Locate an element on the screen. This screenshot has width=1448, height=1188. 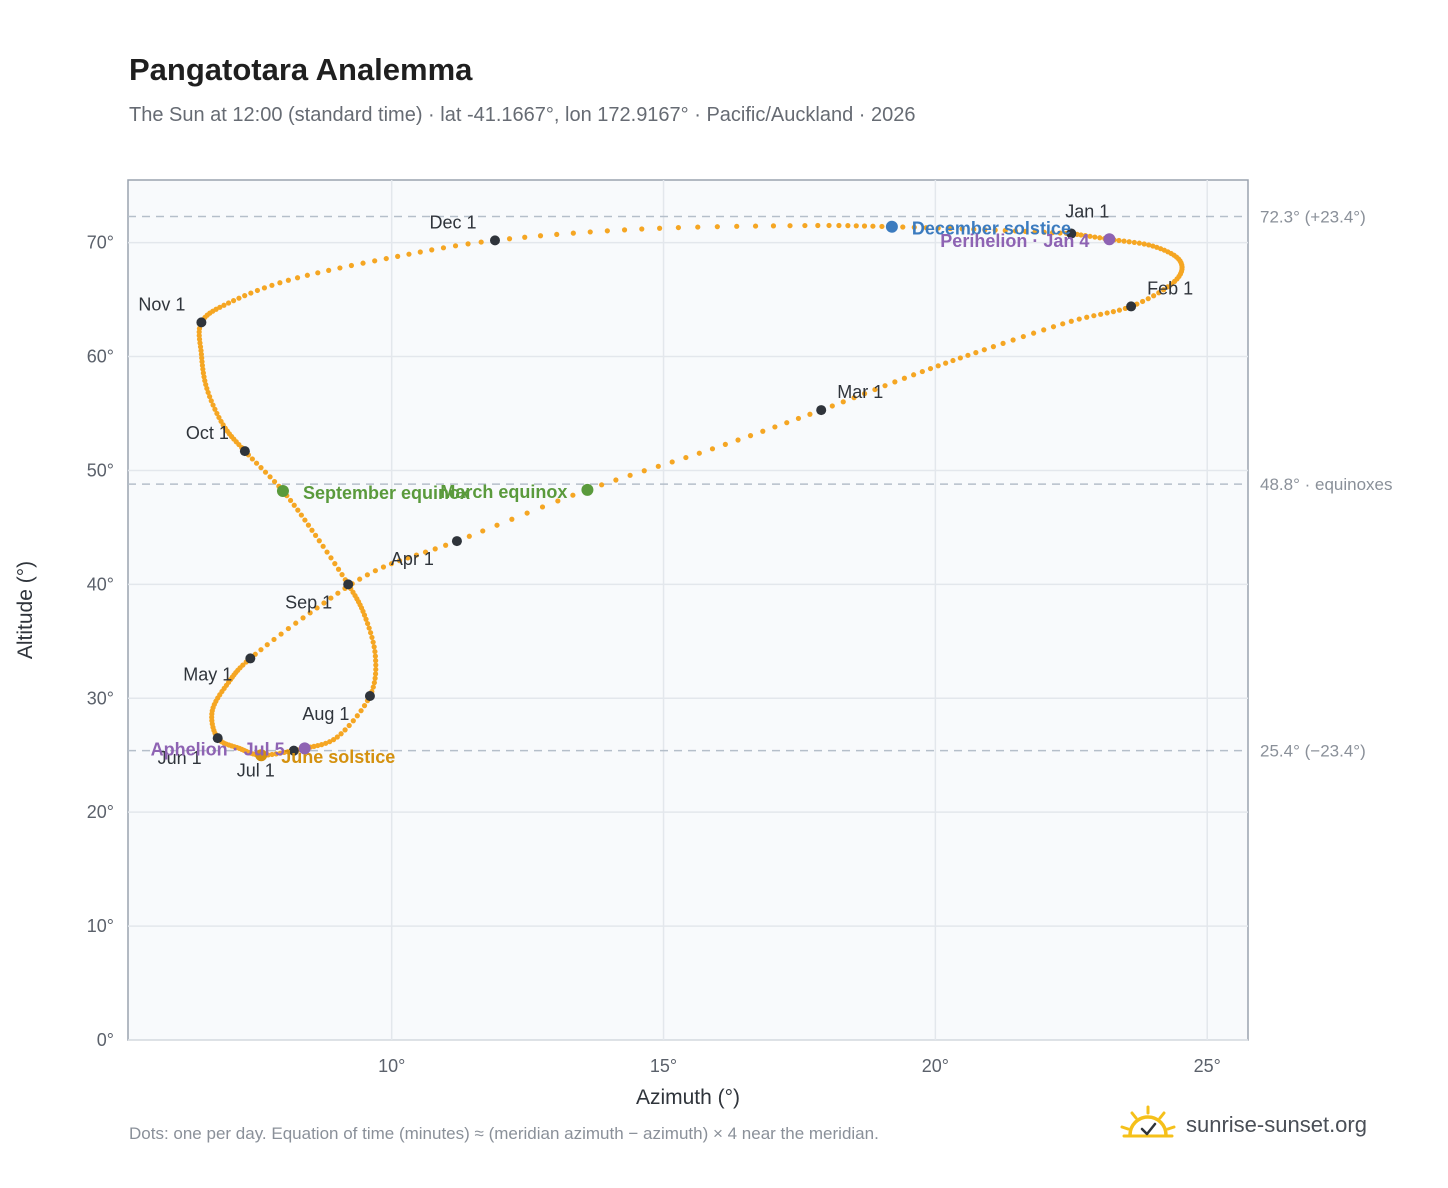
month-marker-label: May 1 is located at coordinates (207, 674).